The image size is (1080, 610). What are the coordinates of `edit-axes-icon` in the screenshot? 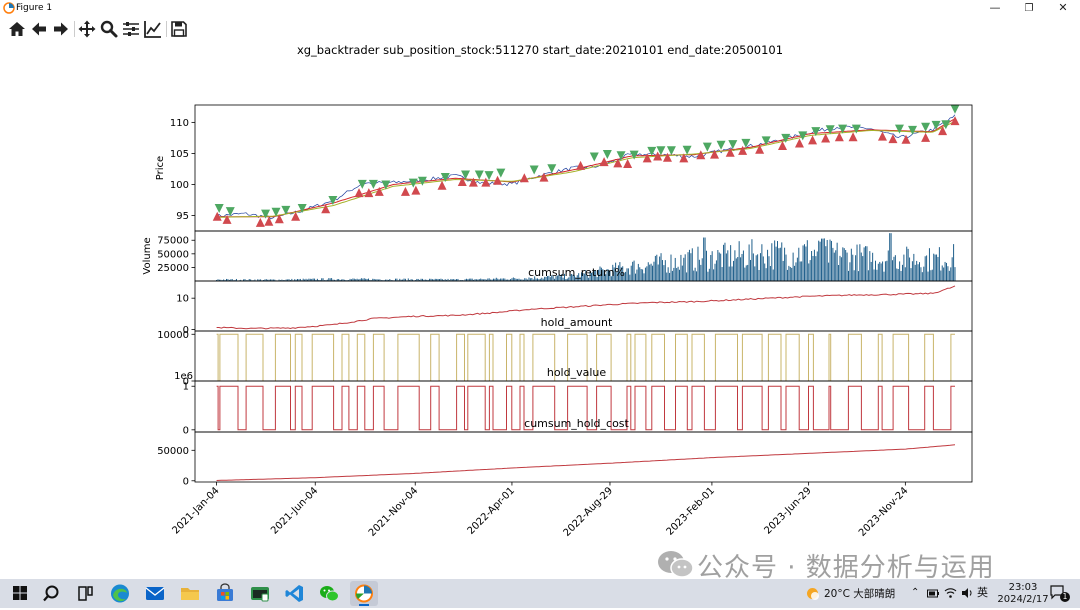 It's located at (152, 29).